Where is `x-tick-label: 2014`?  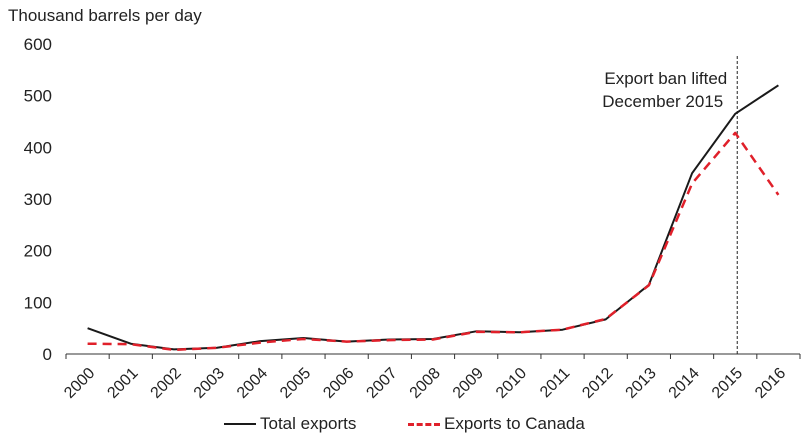 x-tick-label: 2014 is located at coordinates (684, 383).